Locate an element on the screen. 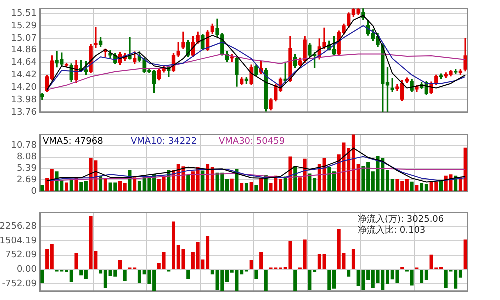  y-tick-label: 0.00 is located at coordinates (27, 270).